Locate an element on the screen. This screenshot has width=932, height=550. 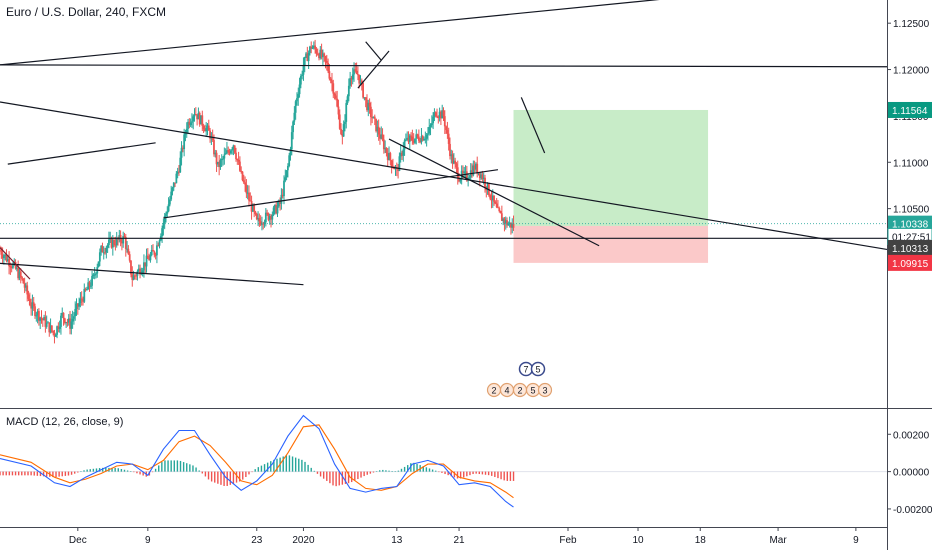
peak-triangle-a is located at coordinates (373, 69).